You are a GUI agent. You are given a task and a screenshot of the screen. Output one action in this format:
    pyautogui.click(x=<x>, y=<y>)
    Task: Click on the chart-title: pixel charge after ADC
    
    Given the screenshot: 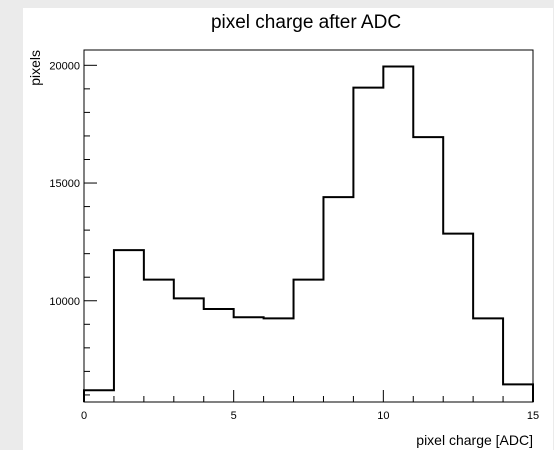 What is the action you would take?
    pyautogui.click(x=306, y=22)
    